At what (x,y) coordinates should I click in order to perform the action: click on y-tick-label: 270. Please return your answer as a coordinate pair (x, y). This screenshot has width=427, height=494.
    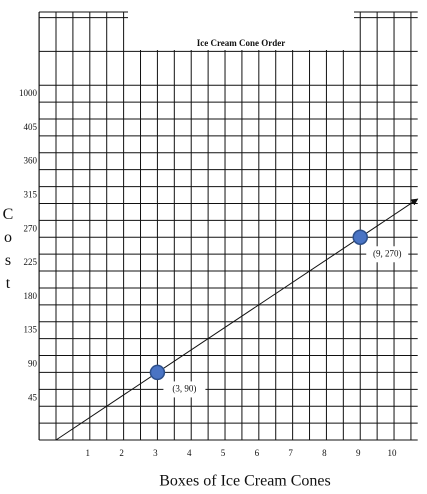
    Looking at the image, I should click on (31, 228).